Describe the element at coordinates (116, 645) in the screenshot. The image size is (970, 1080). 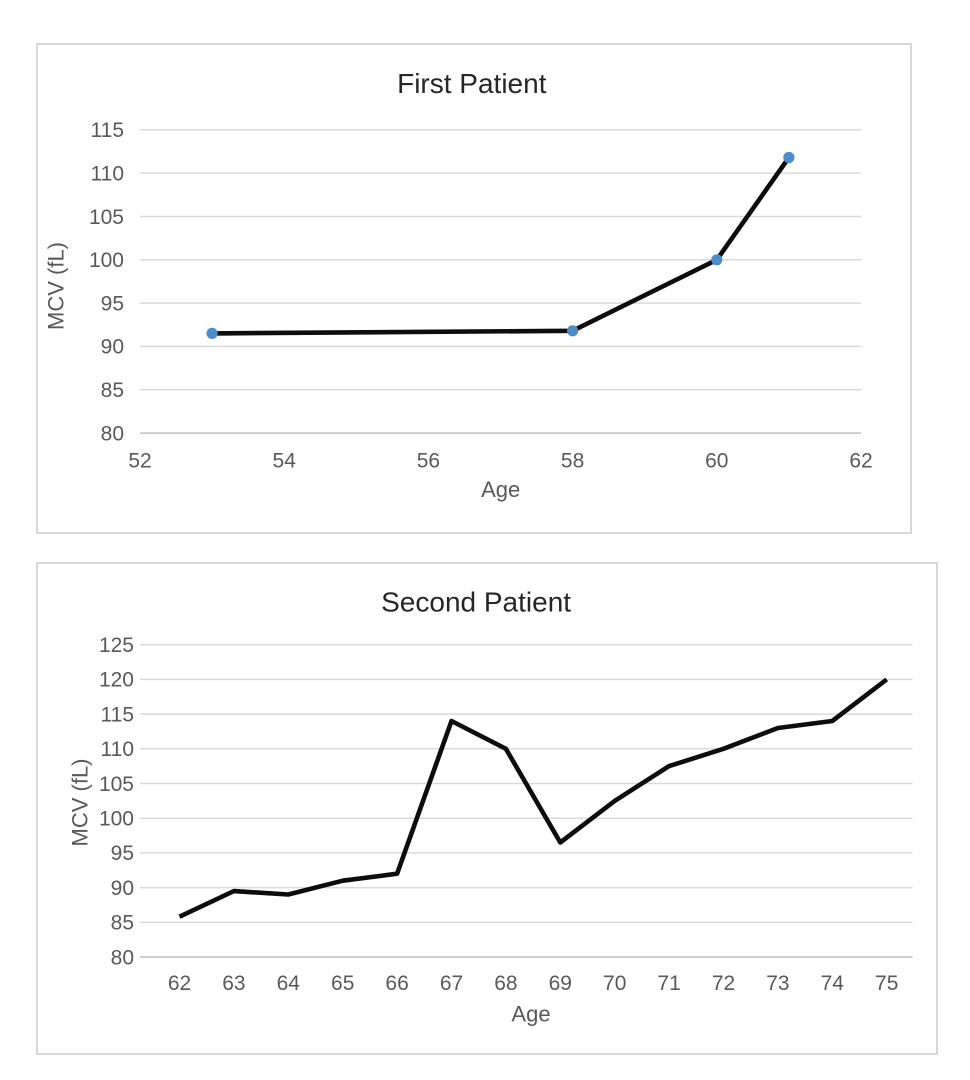
I see `svg-text: 125` at that location.